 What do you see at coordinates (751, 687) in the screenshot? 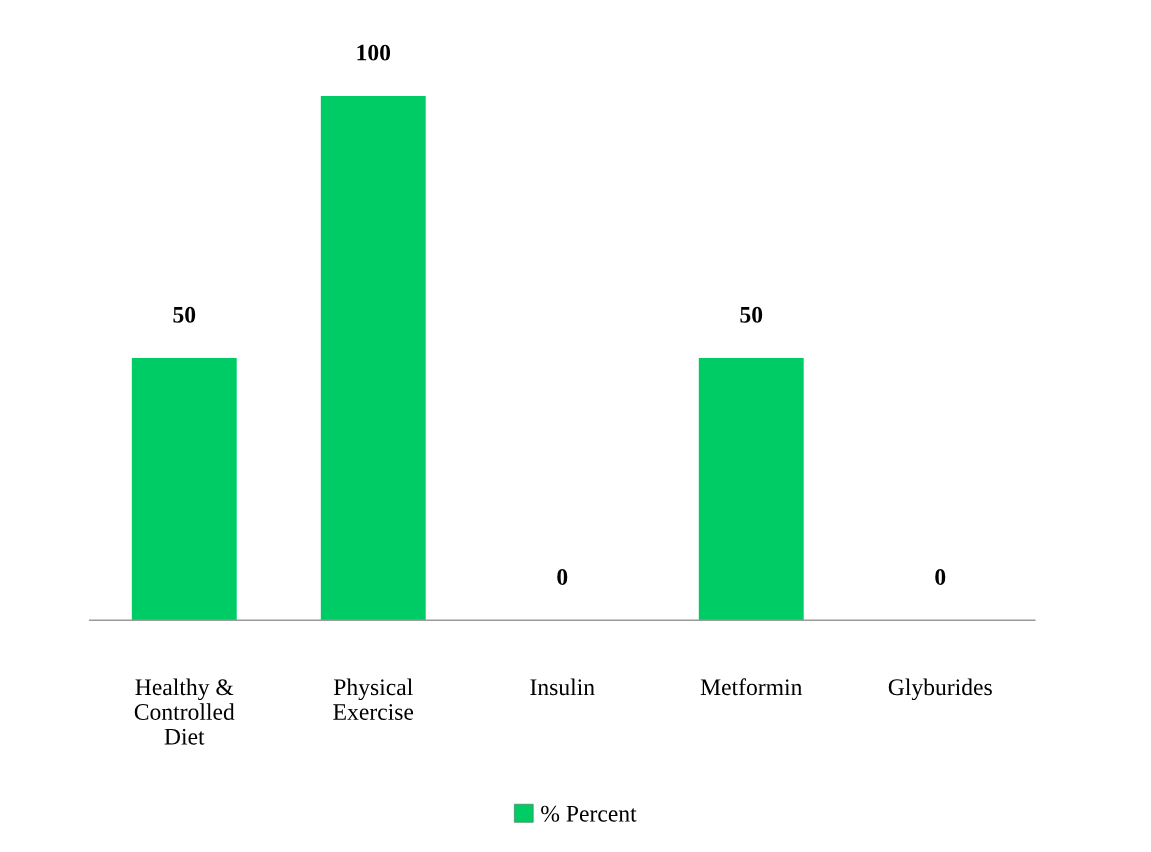
I see `x-tick-label: Metformin` at bounding box center [751, 687].